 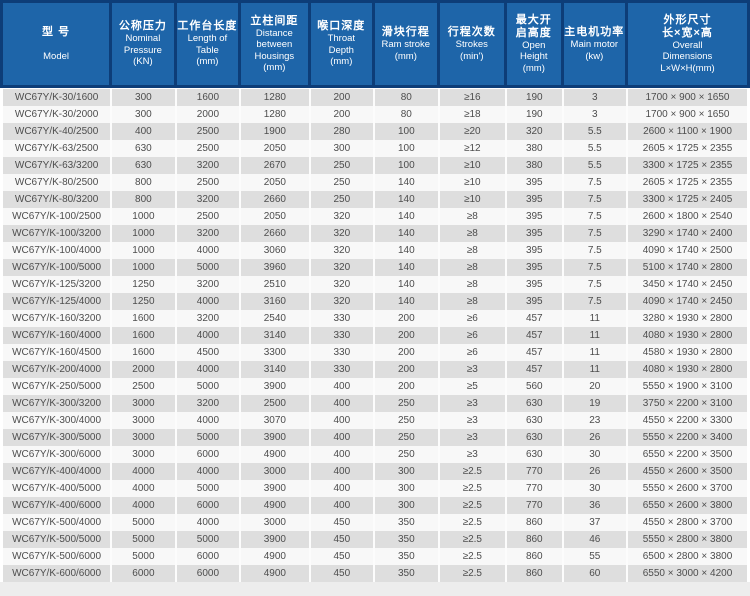 I want to click on cell-throat-depth: 450, so click(x=343, y=539).